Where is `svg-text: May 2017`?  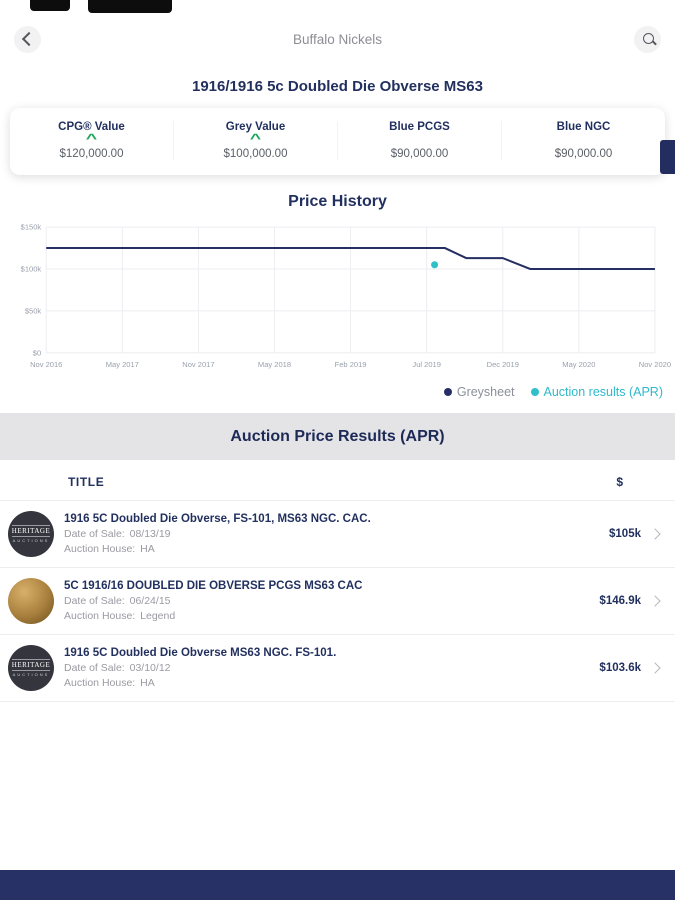
svg-text: May 2017 is located at coordinates (122, 364).